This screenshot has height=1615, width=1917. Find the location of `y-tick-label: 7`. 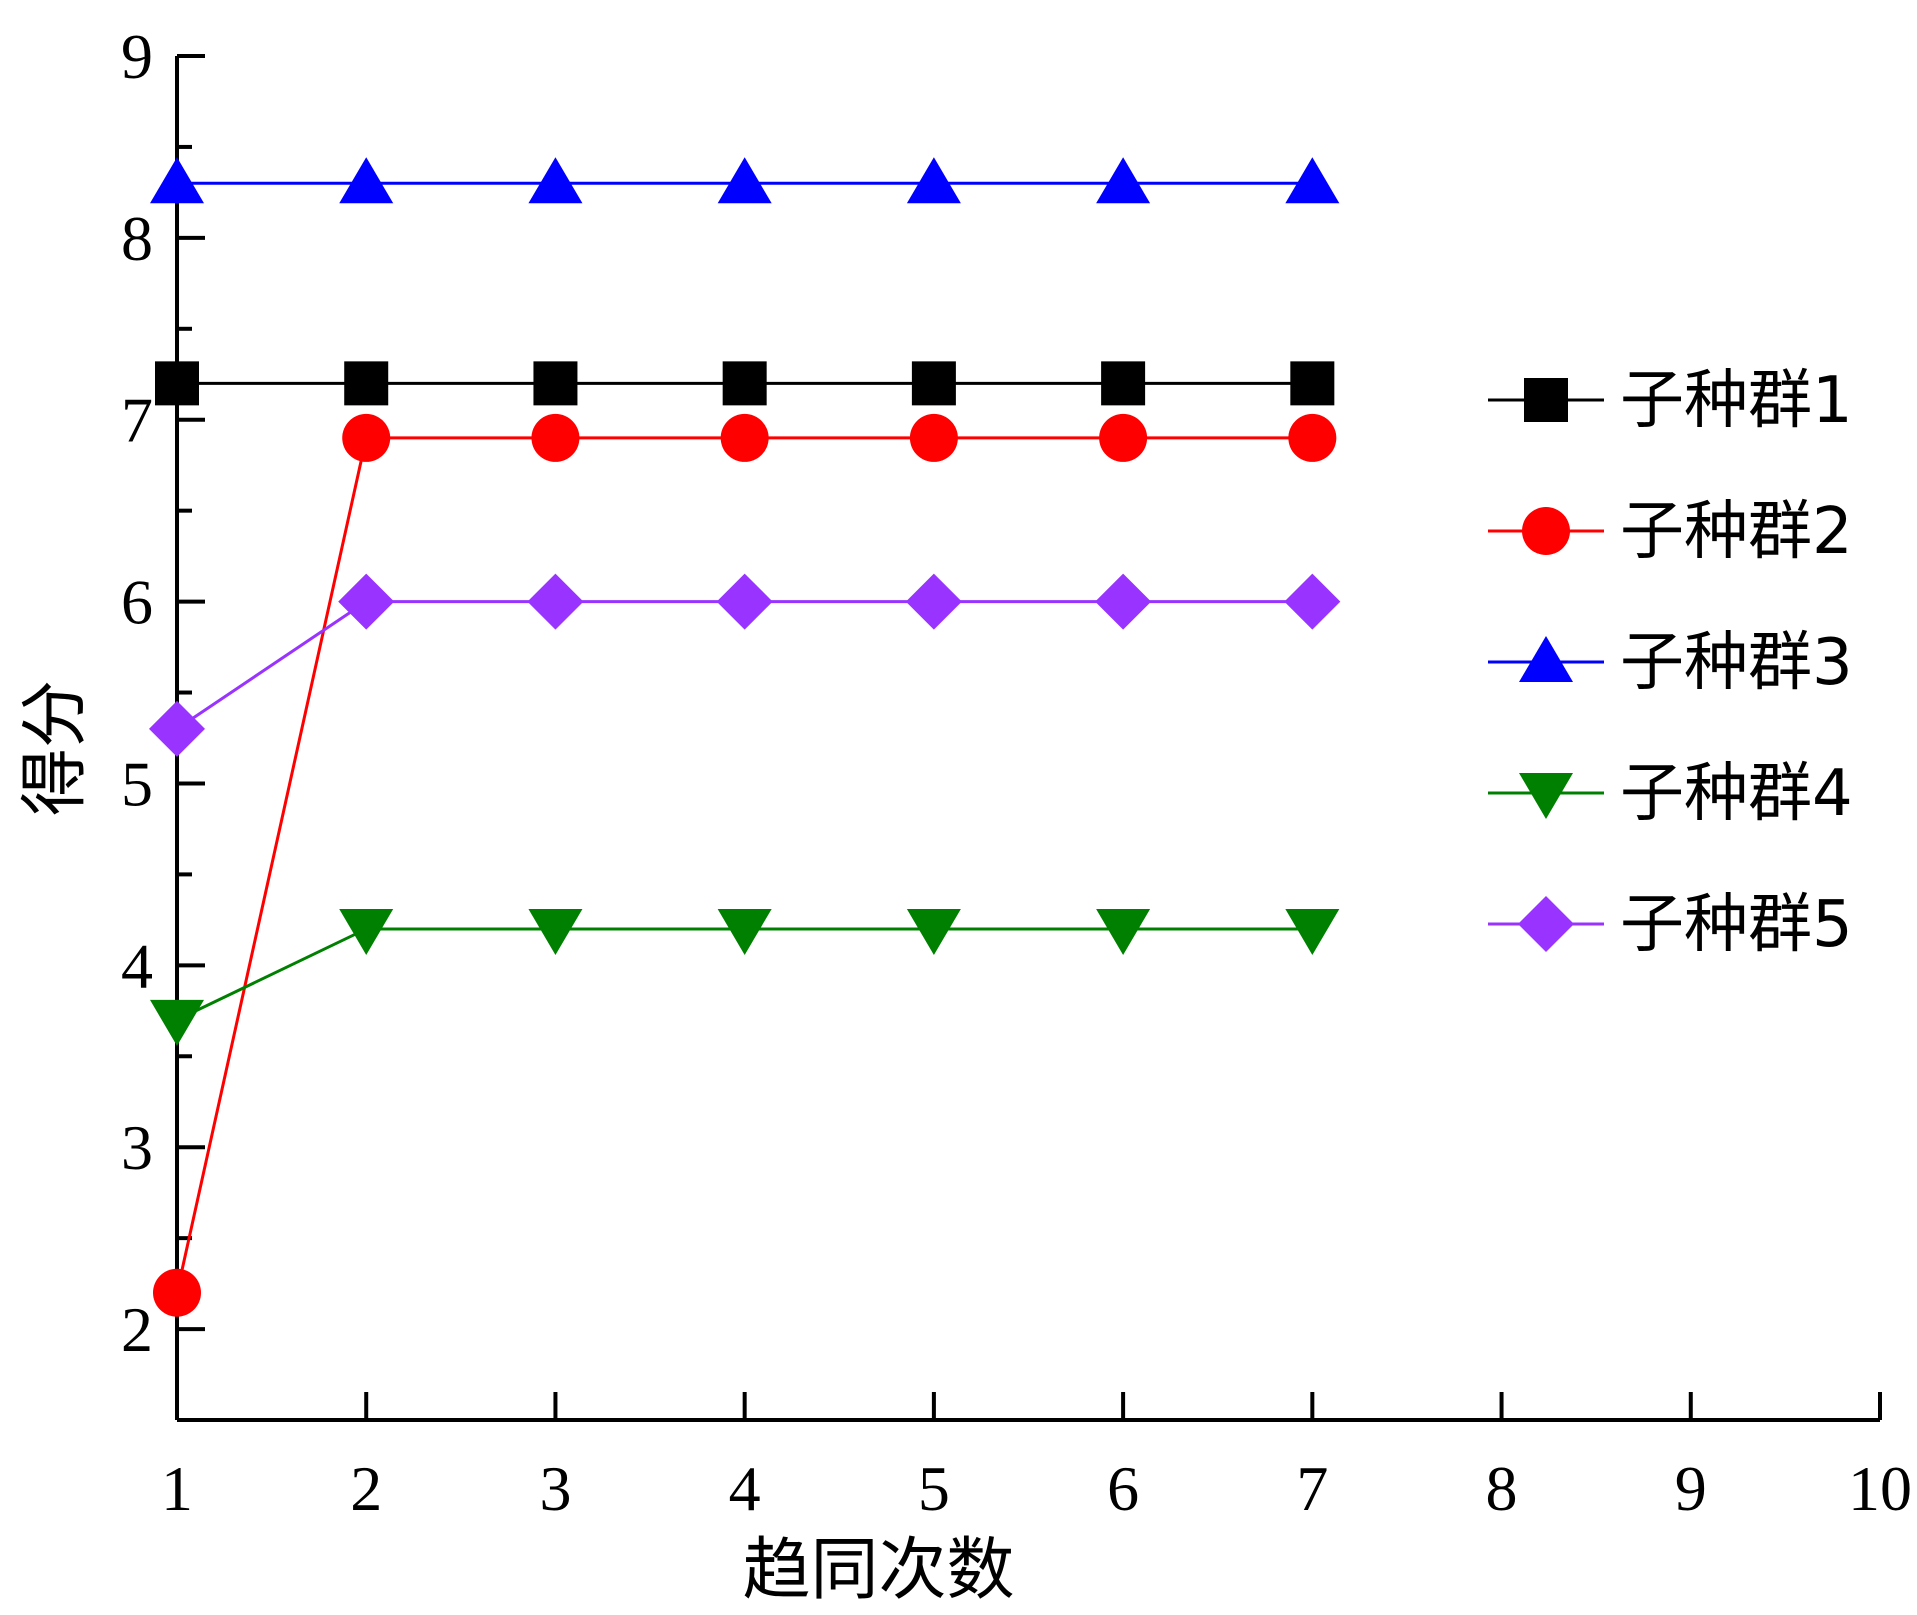

y-tick-label: 7 is located at coordinates (137, 420).